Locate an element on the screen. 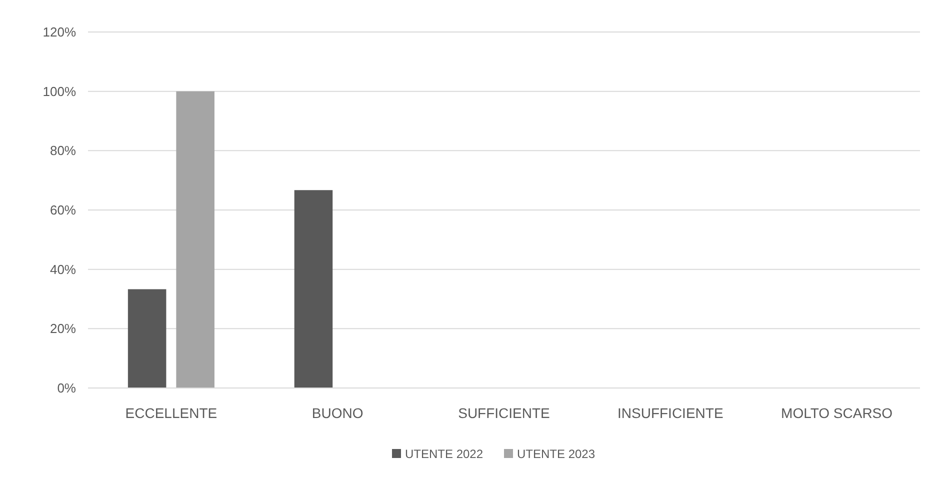 The width and height of the screenshot is (940, 486). legend-label: UTENTE 2022 is located at coordinates (444, 454).